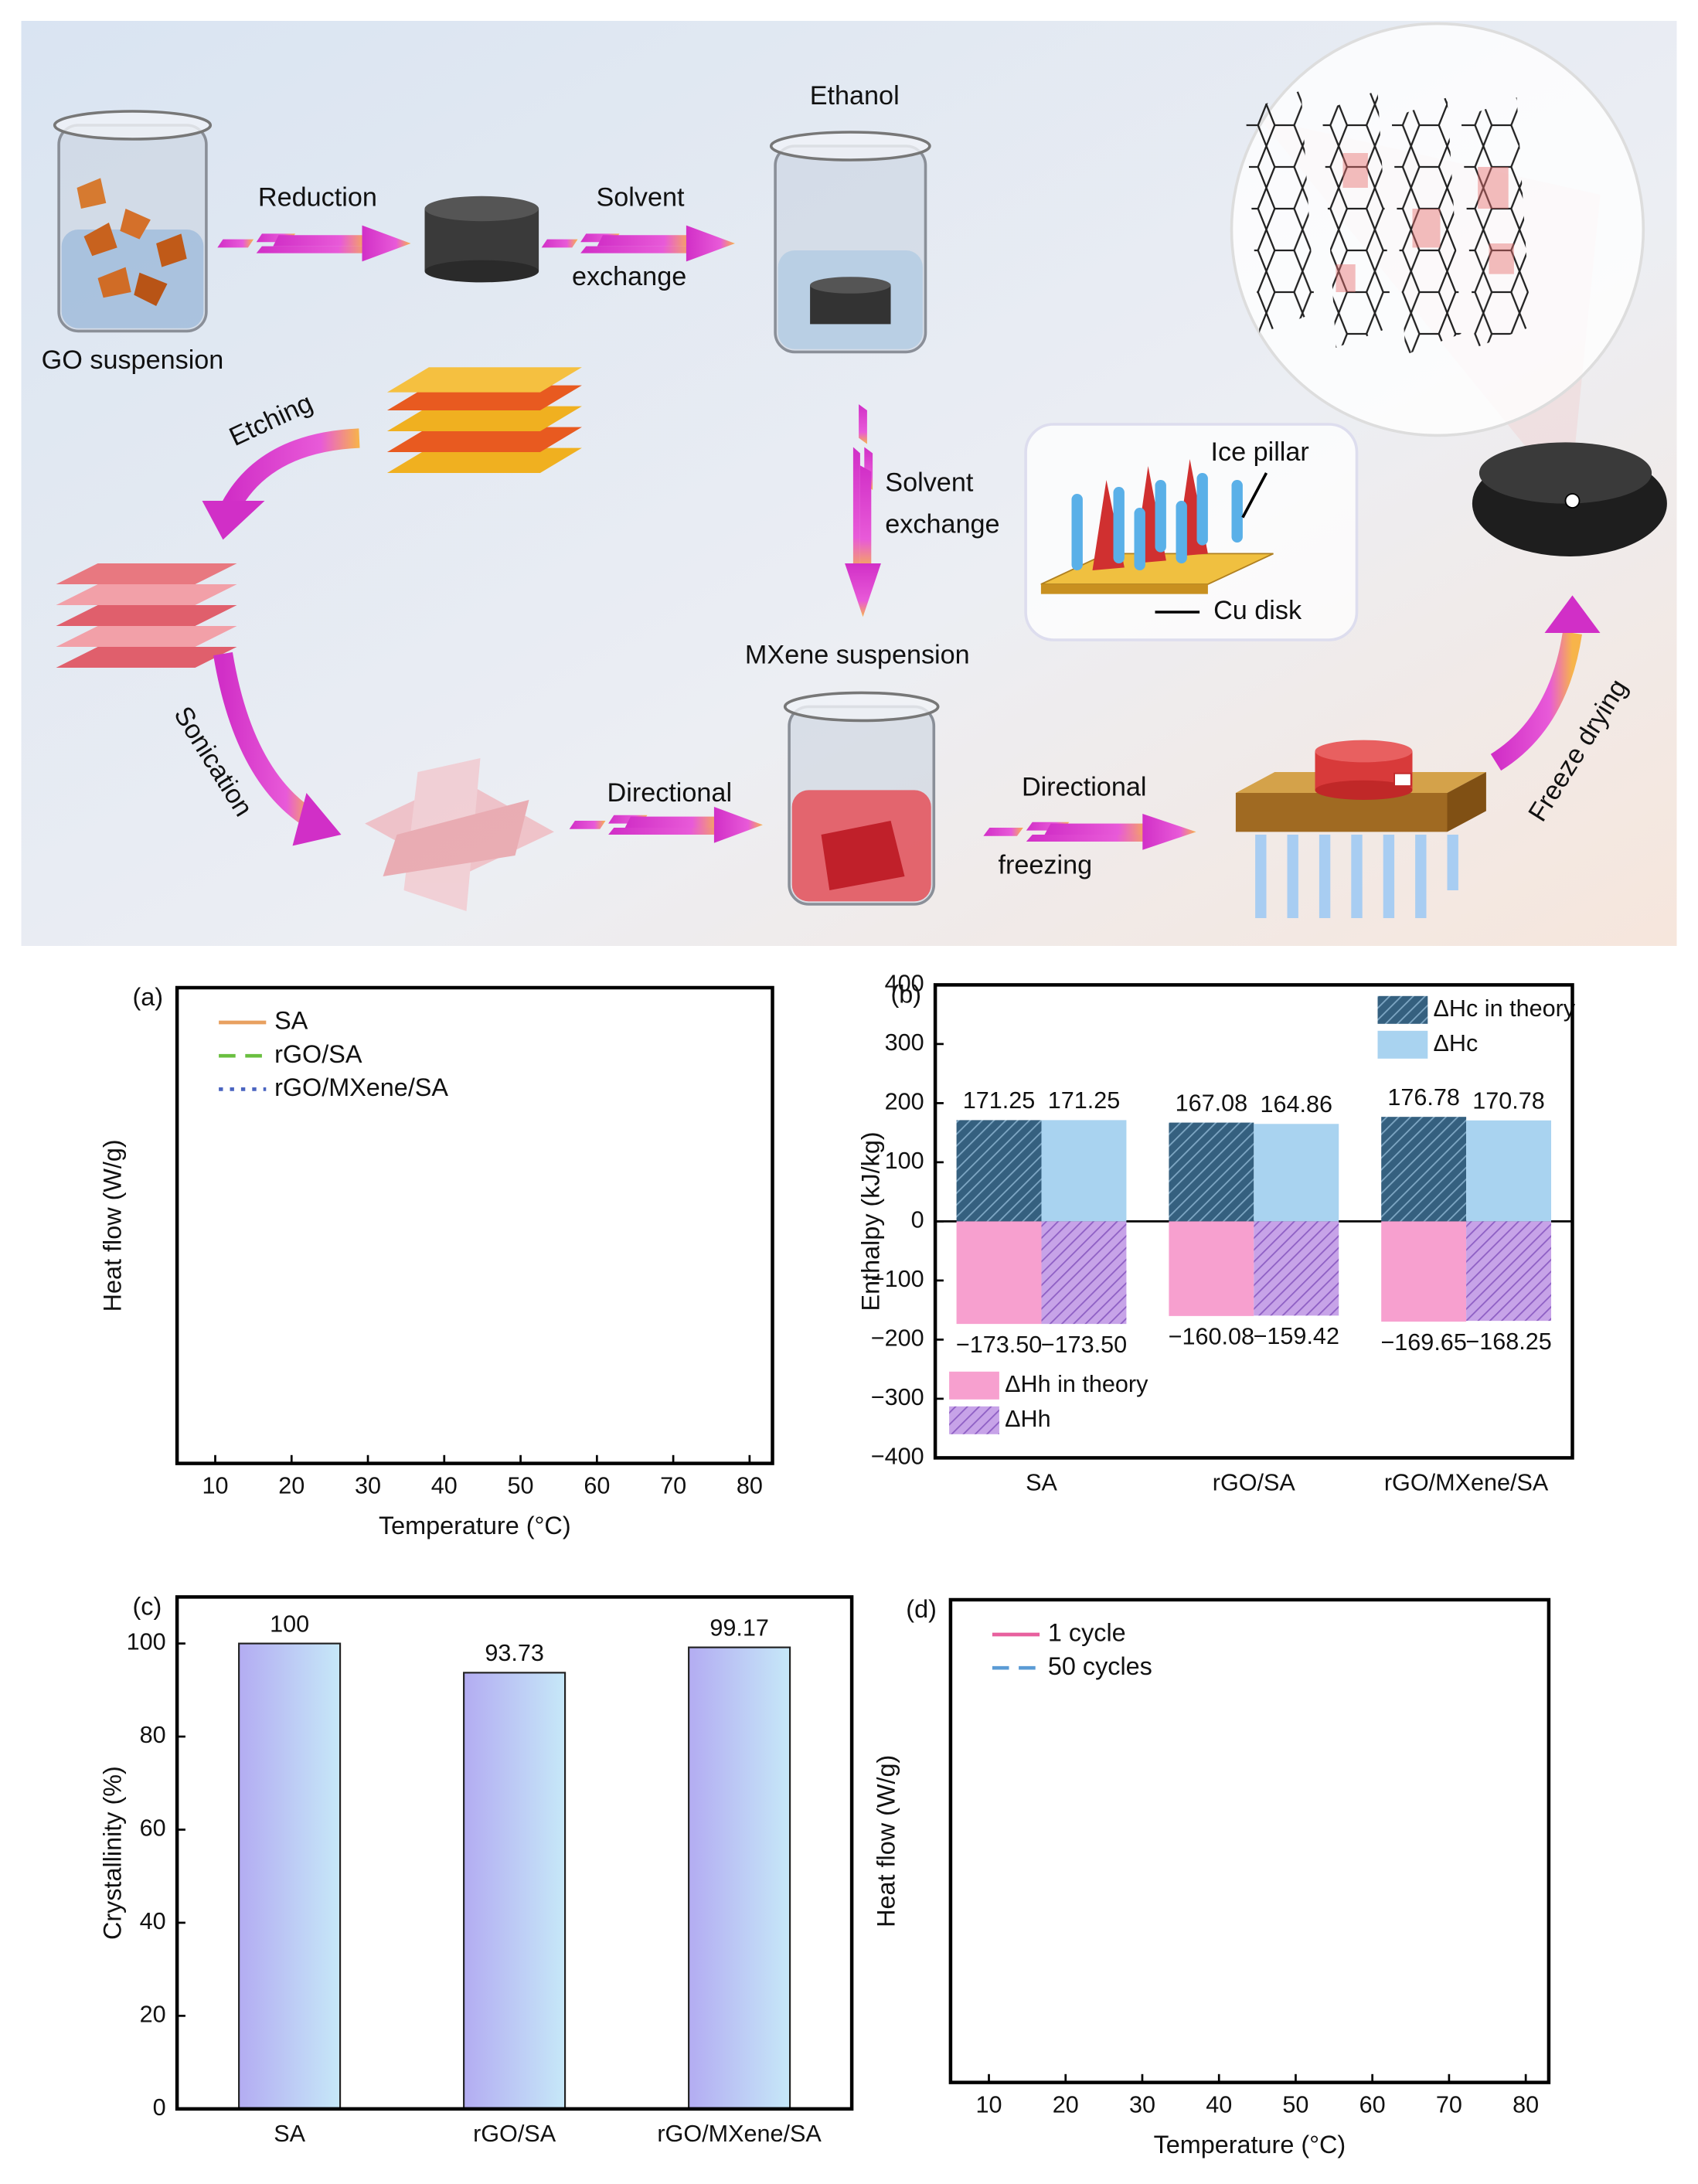  What do you see at coordinates (739, 2134) in the screenshot?
I see `x-tick-label: rGO/MXene/SA` at bounding box center [739, 2134].